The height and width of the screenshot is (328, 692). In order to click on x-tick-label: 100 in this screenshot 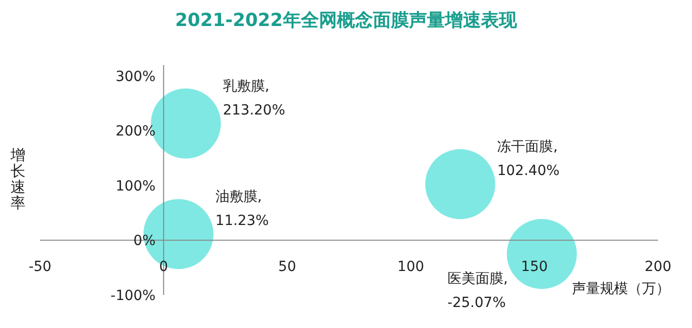, I will do `click(410, 267)`.